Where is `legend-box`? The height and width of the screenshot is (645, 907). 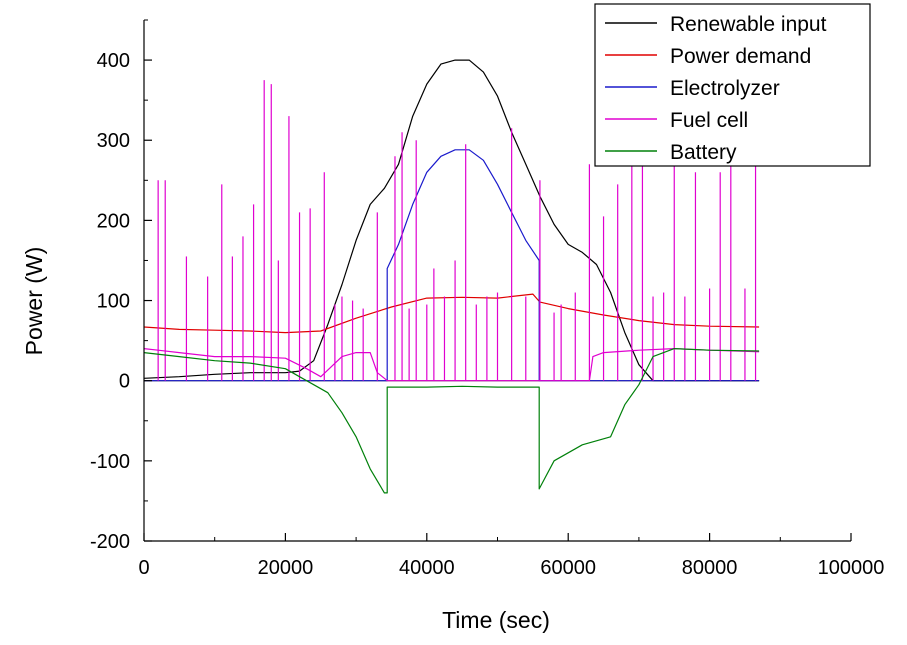 legend-box is located at coordinates (732, 85).